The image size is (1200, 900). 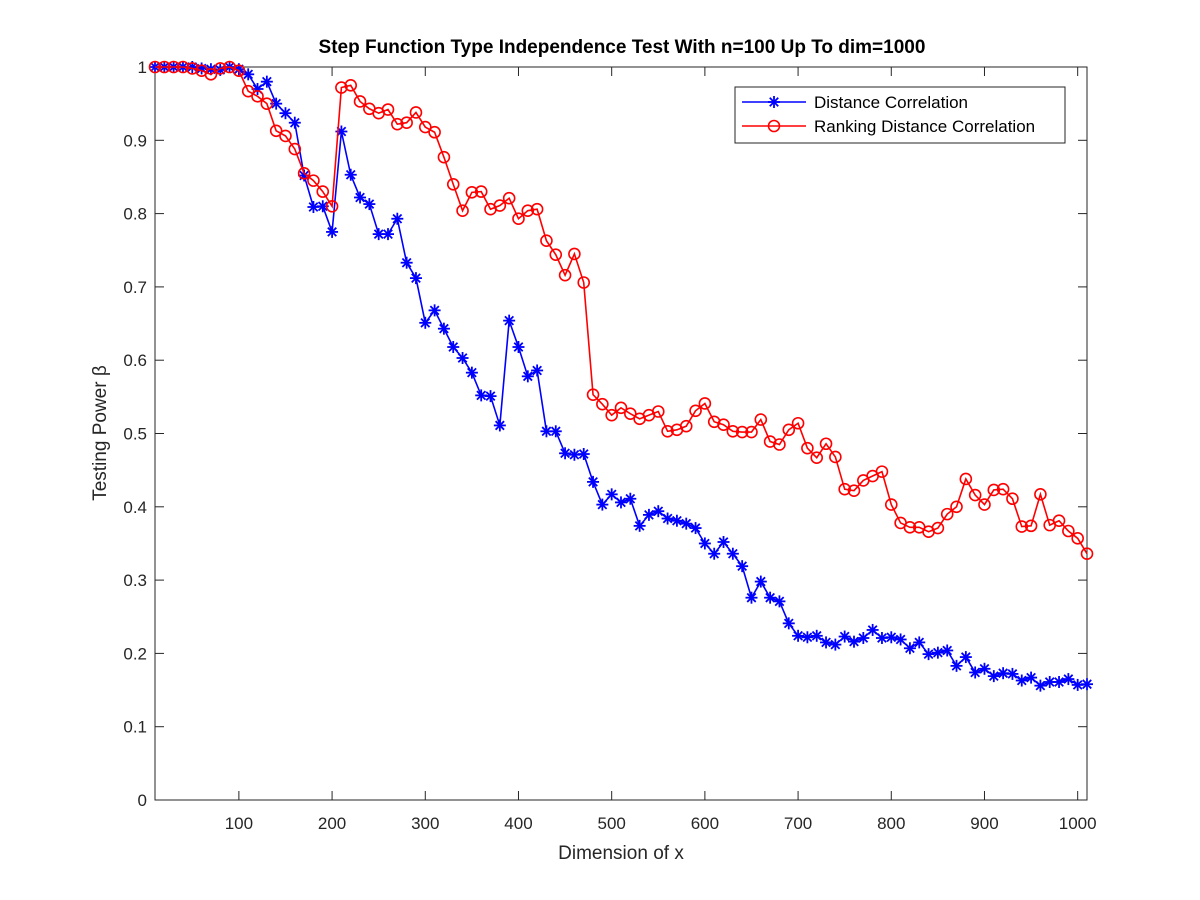 What do you see at coordinates (332, 823) in the screenshot?
I see `x-tick-label: 200` at bounding box center [332, 823].